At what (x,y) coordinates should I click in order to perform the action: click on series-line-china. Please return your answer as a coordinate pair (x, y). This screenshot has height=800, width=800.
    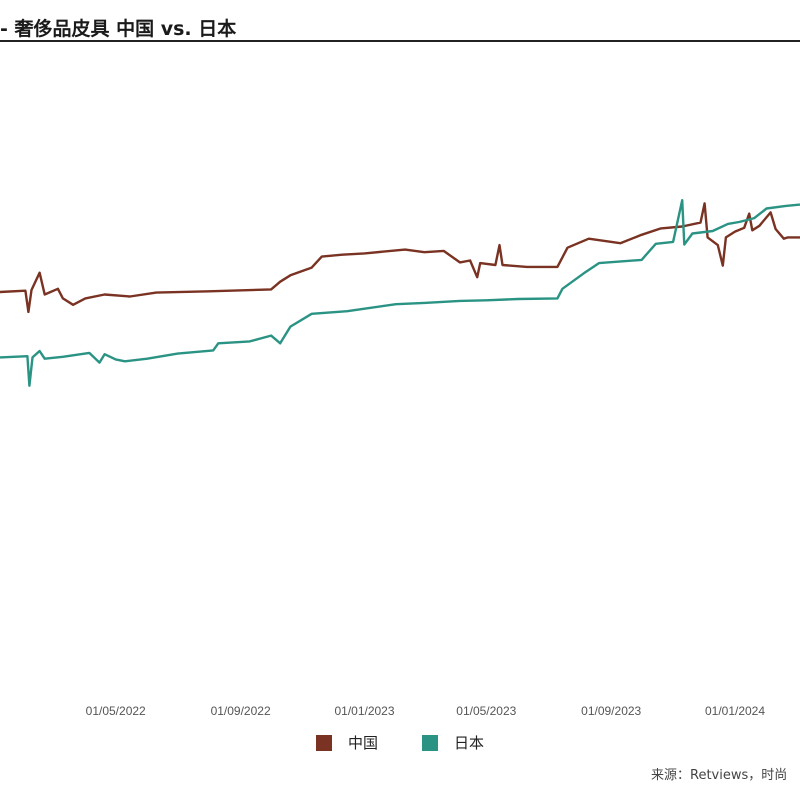
    Looking at the image, I should click on (400, 258).